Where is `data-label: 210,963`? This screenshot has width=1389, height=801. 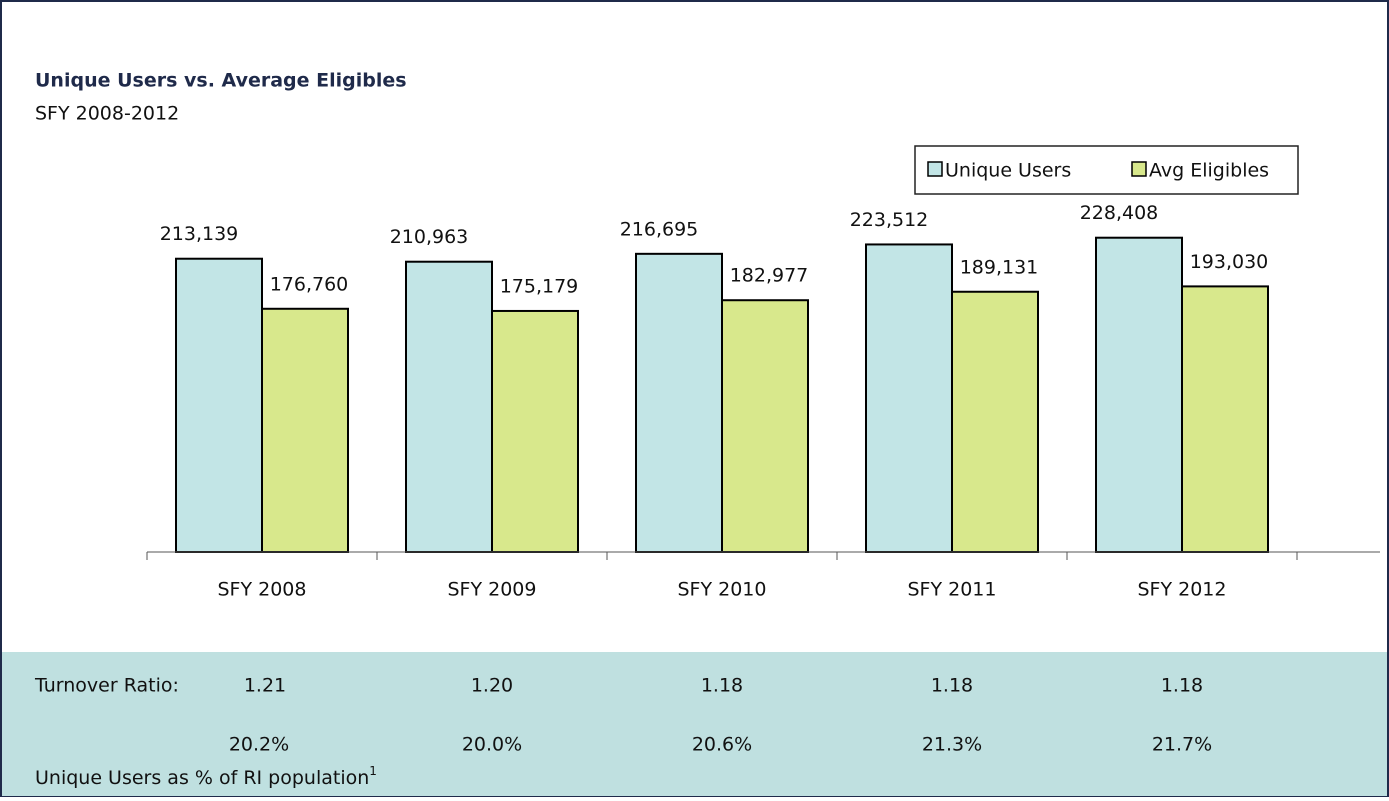 data-label: 210,963 is located at coordinates (429, 237).